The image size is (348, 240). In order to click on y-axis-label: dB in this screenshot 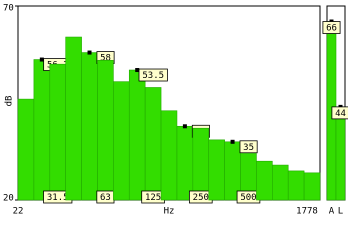, I will do `click(10, 101)`.